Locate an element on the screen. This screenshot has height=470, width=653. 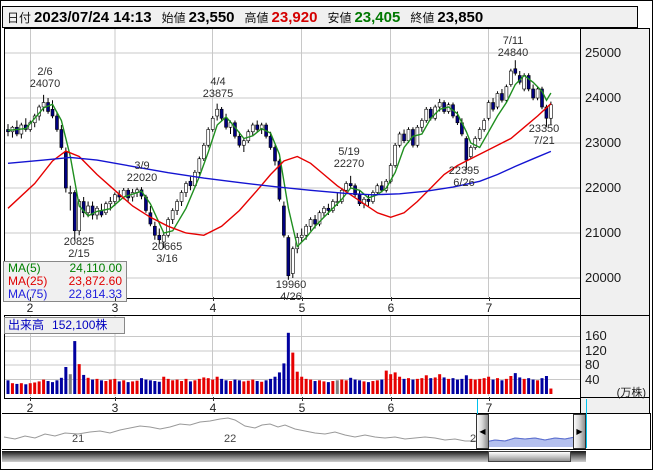
volume-value: 152,100株 is located at coordinates (80, 325).